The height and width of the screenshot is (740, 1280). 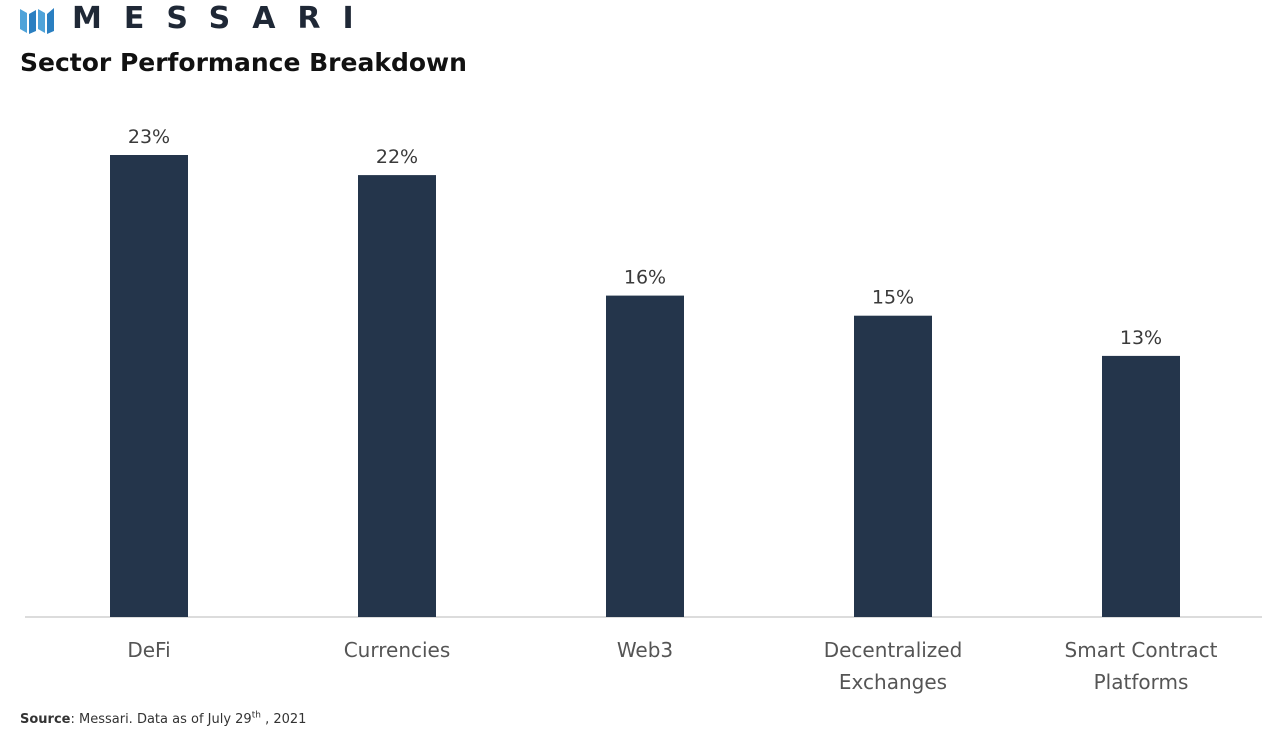 I want to click on bar-web3, so click(x=645, y=456).